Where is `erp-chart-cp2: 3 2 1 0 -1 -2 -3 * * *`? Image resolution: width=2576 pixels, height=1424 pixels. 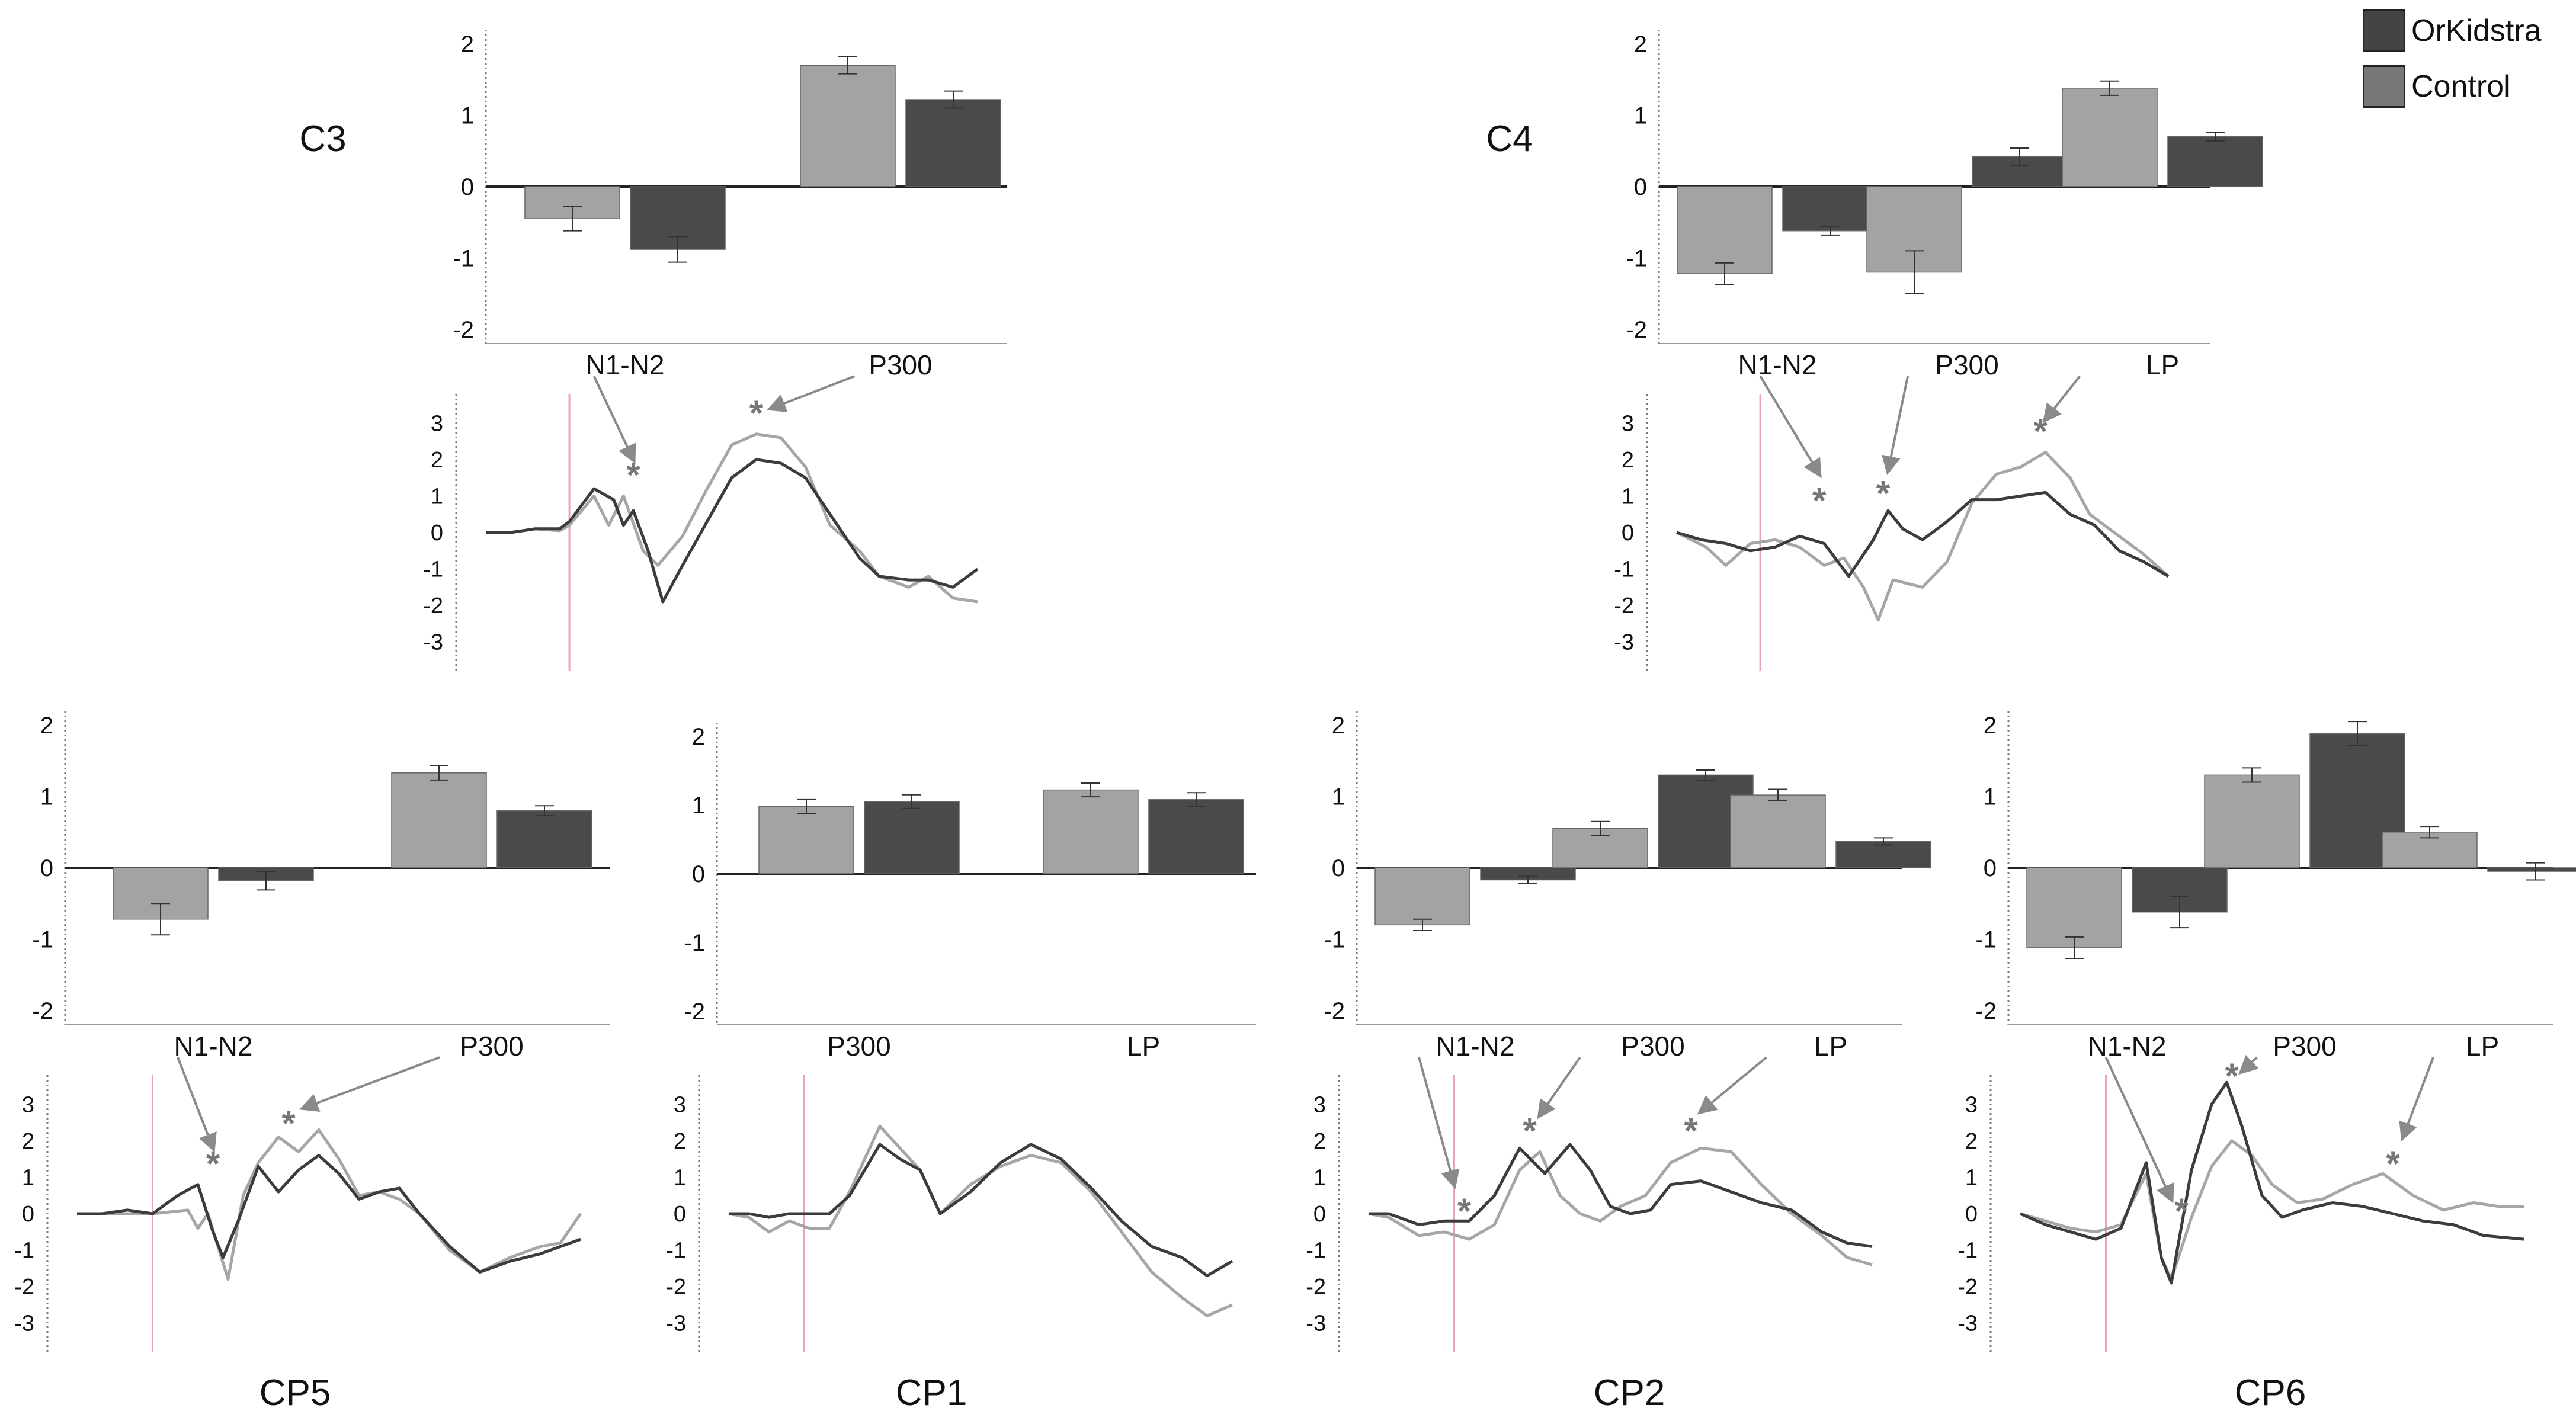 erp-chart-cp2: 3 2 1 0 -1 -2 -3 * * * is located at coordinates (1589, 1204).